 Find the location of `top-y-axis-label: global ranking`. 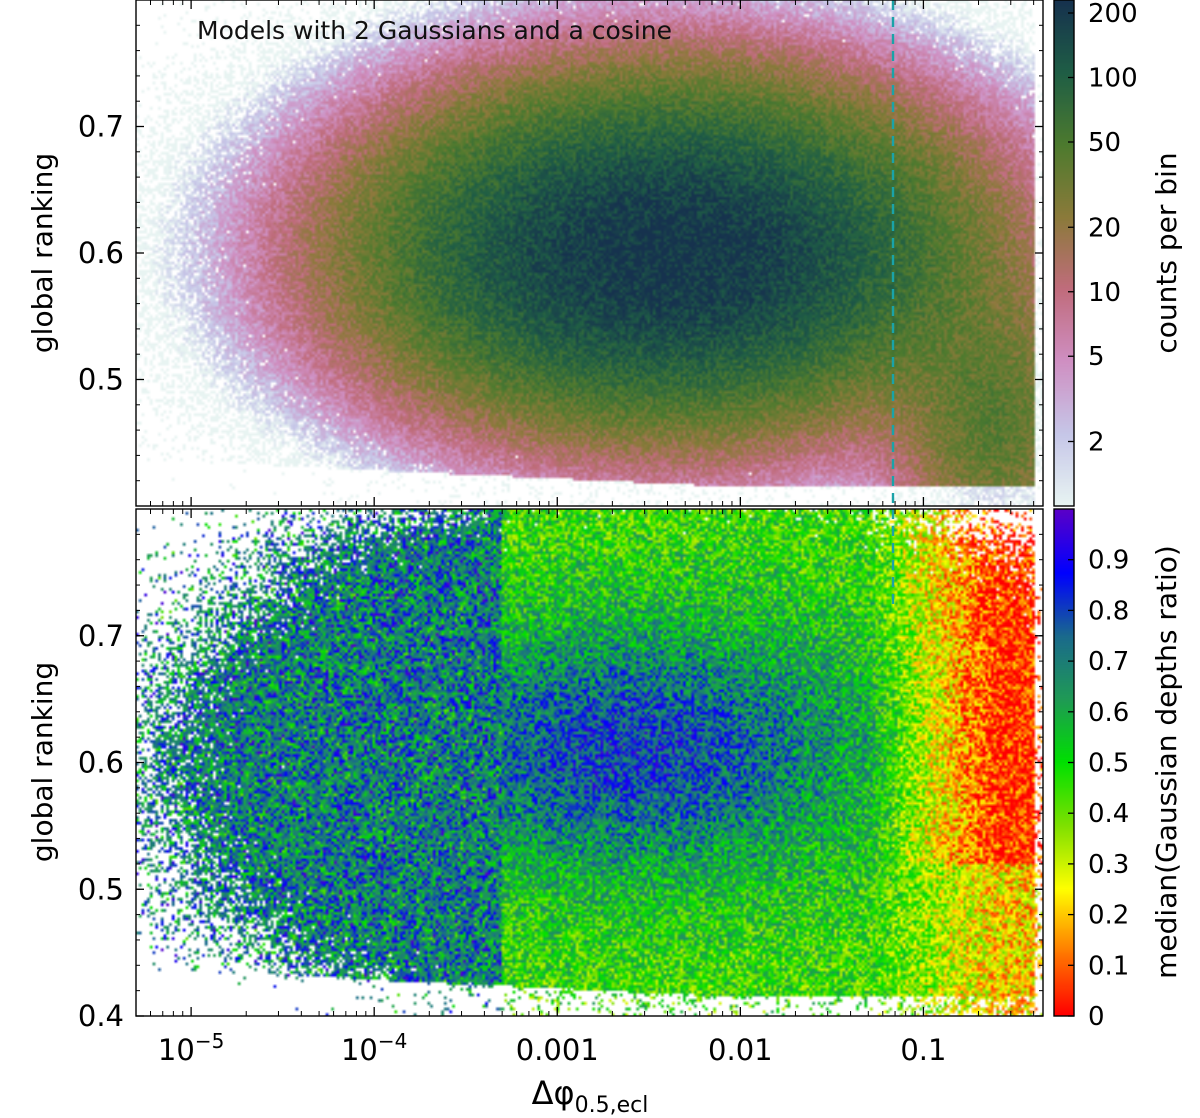

top-y-axis-label: global ranking is located at coordinates (42, 253).